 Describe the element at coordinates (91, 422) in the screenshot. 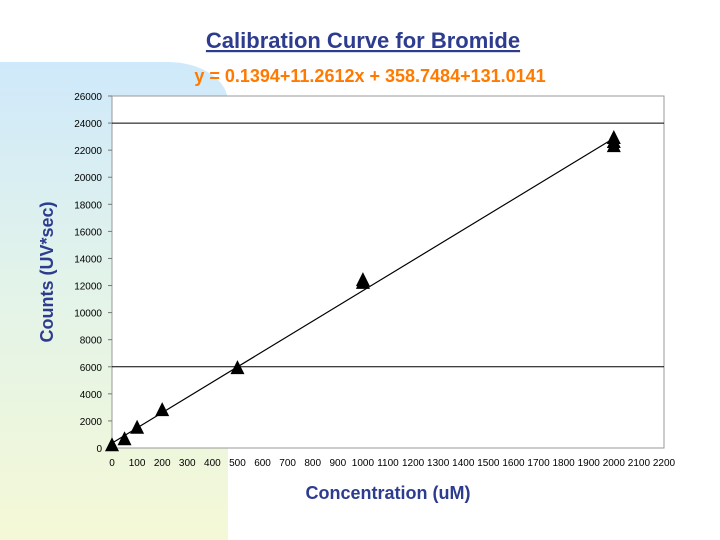

I see `y-tick-label-2000: 2000` at that location.